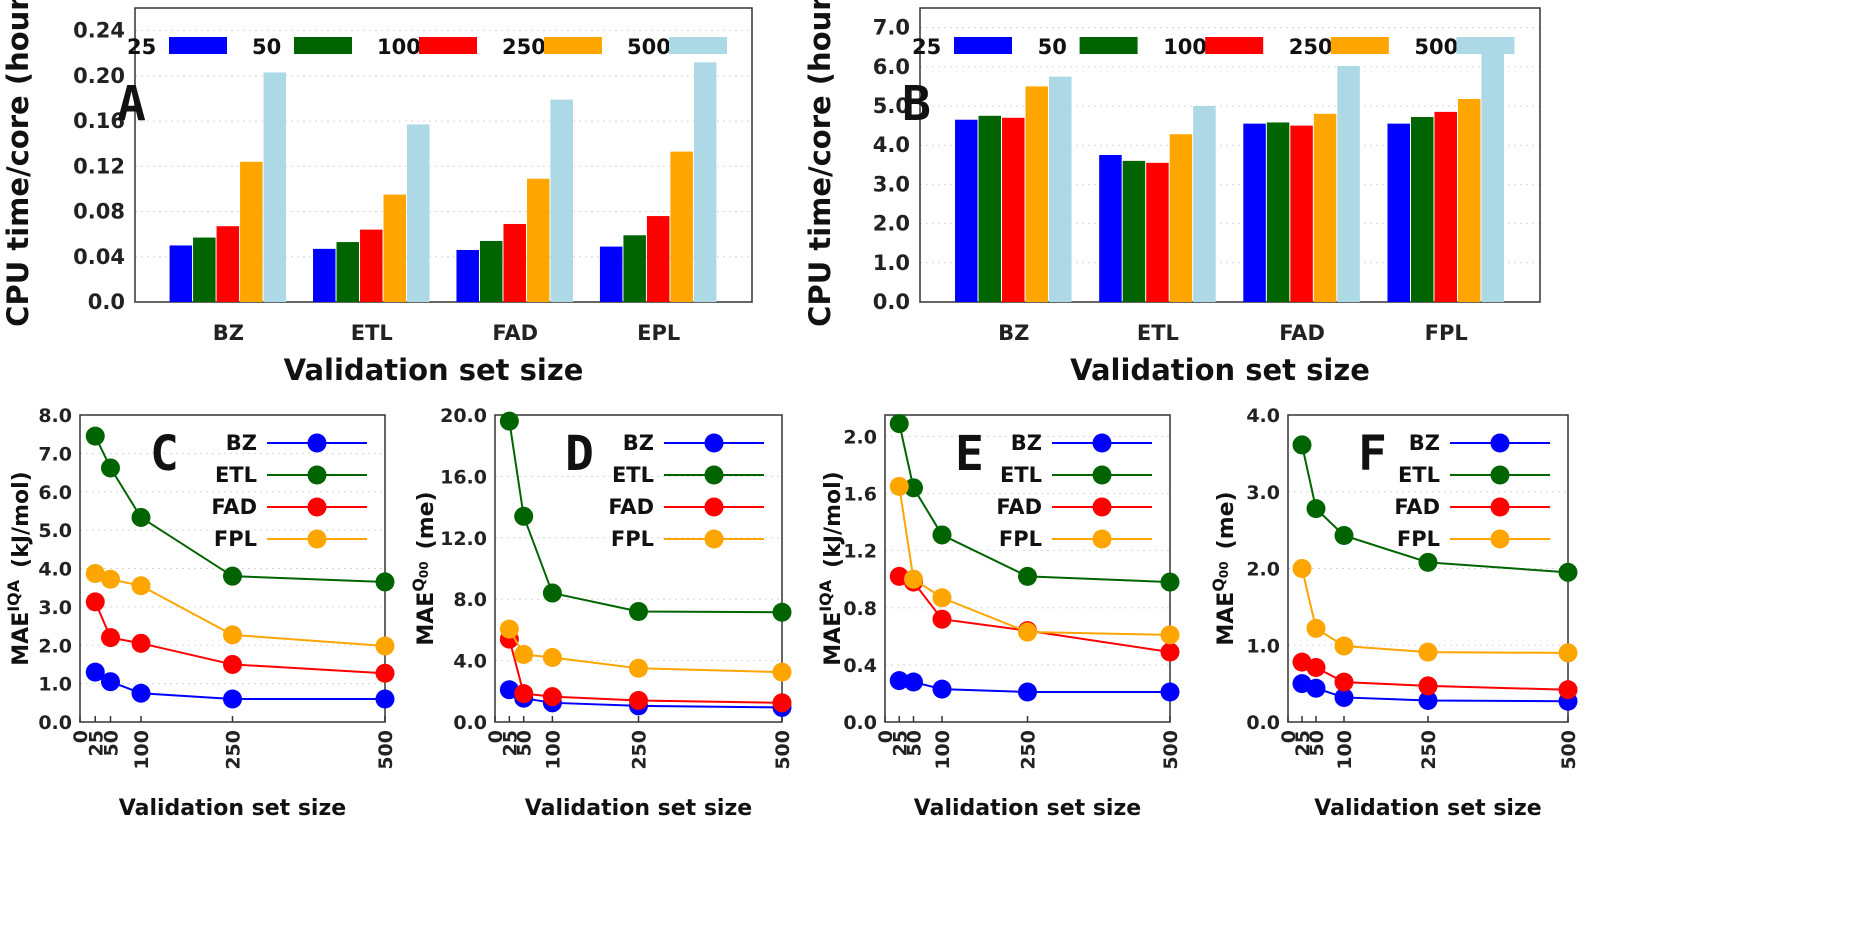  Describe the element at coordinates (1158, 333) in the screenshot. I see `category-label: ETL` at that location.